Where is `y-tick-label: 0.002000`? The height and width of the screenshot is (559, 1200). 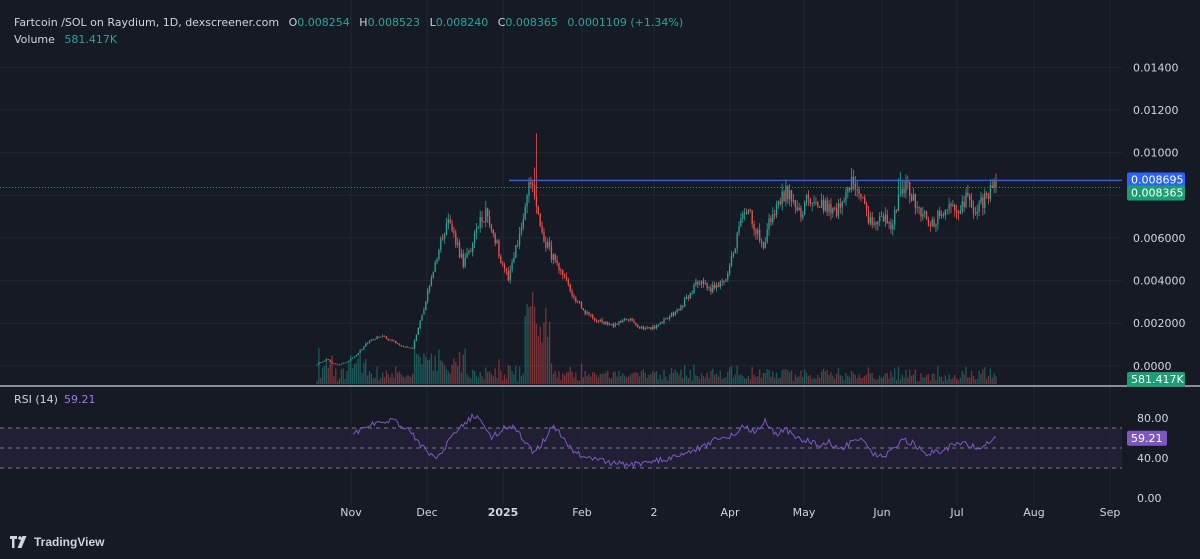
y-tick-label: 0.002000 is located at coordinates (1159, 323).